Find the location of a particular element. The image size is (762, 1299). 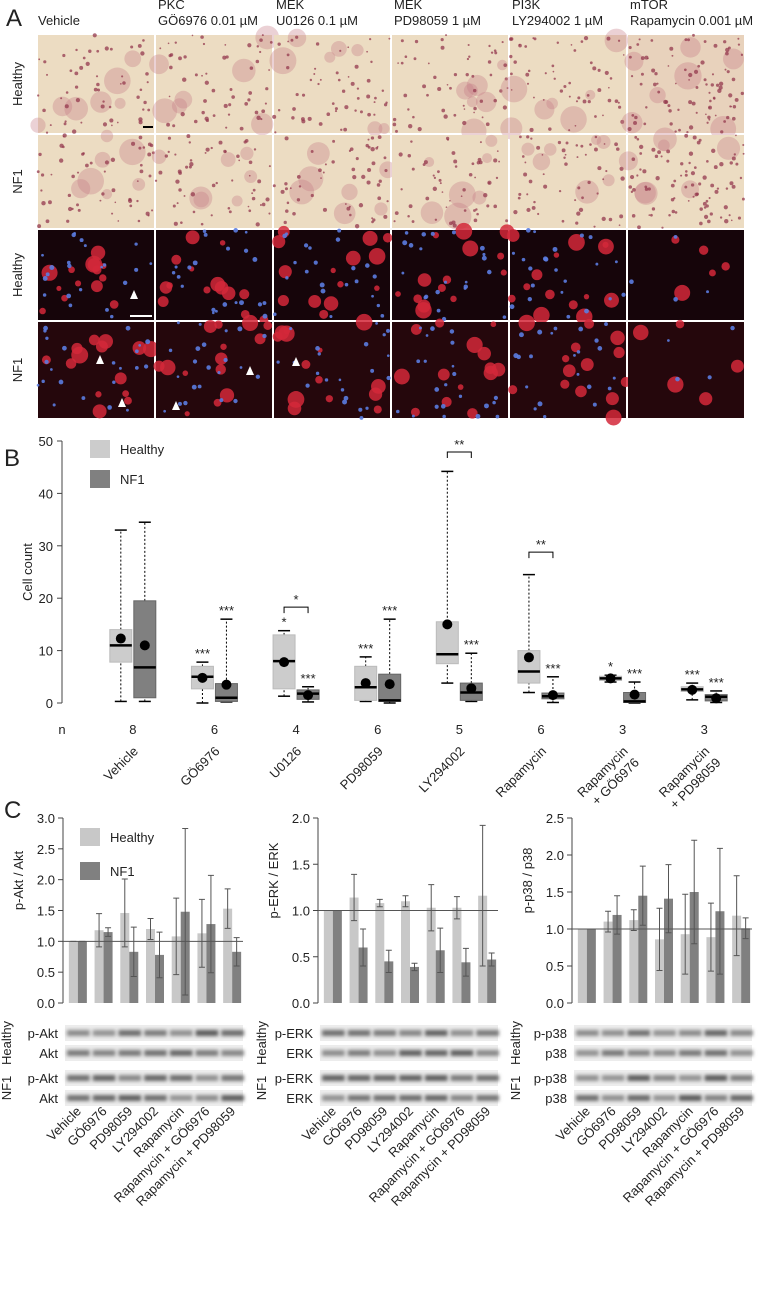

micrograph-bg is located at coordinates (686, 370).